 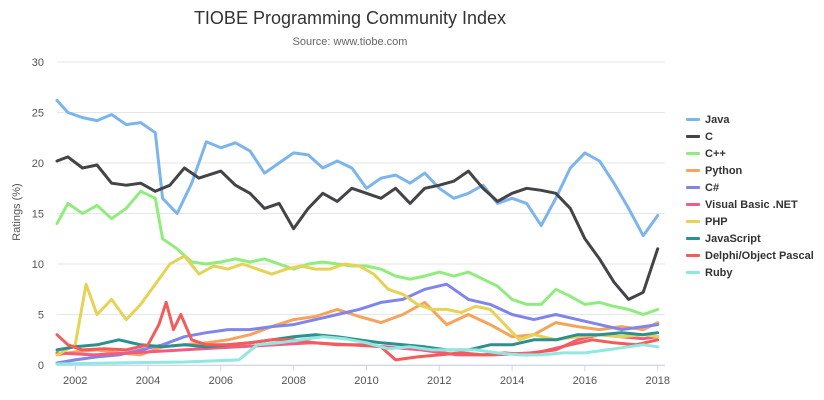 I want to click on chart-title: TIOBE Programming Community Index, so click(x=350, y=18).